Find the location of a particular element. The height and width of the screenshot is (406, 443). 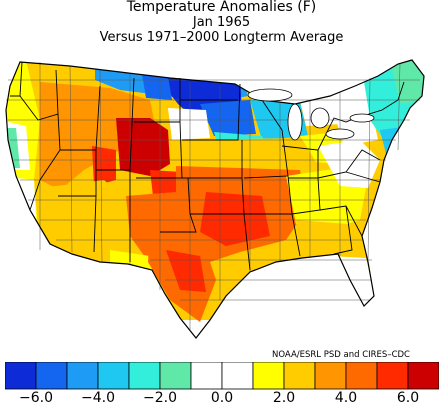

legend-tick-label: −2.0 is located at coordinates (160, 398).